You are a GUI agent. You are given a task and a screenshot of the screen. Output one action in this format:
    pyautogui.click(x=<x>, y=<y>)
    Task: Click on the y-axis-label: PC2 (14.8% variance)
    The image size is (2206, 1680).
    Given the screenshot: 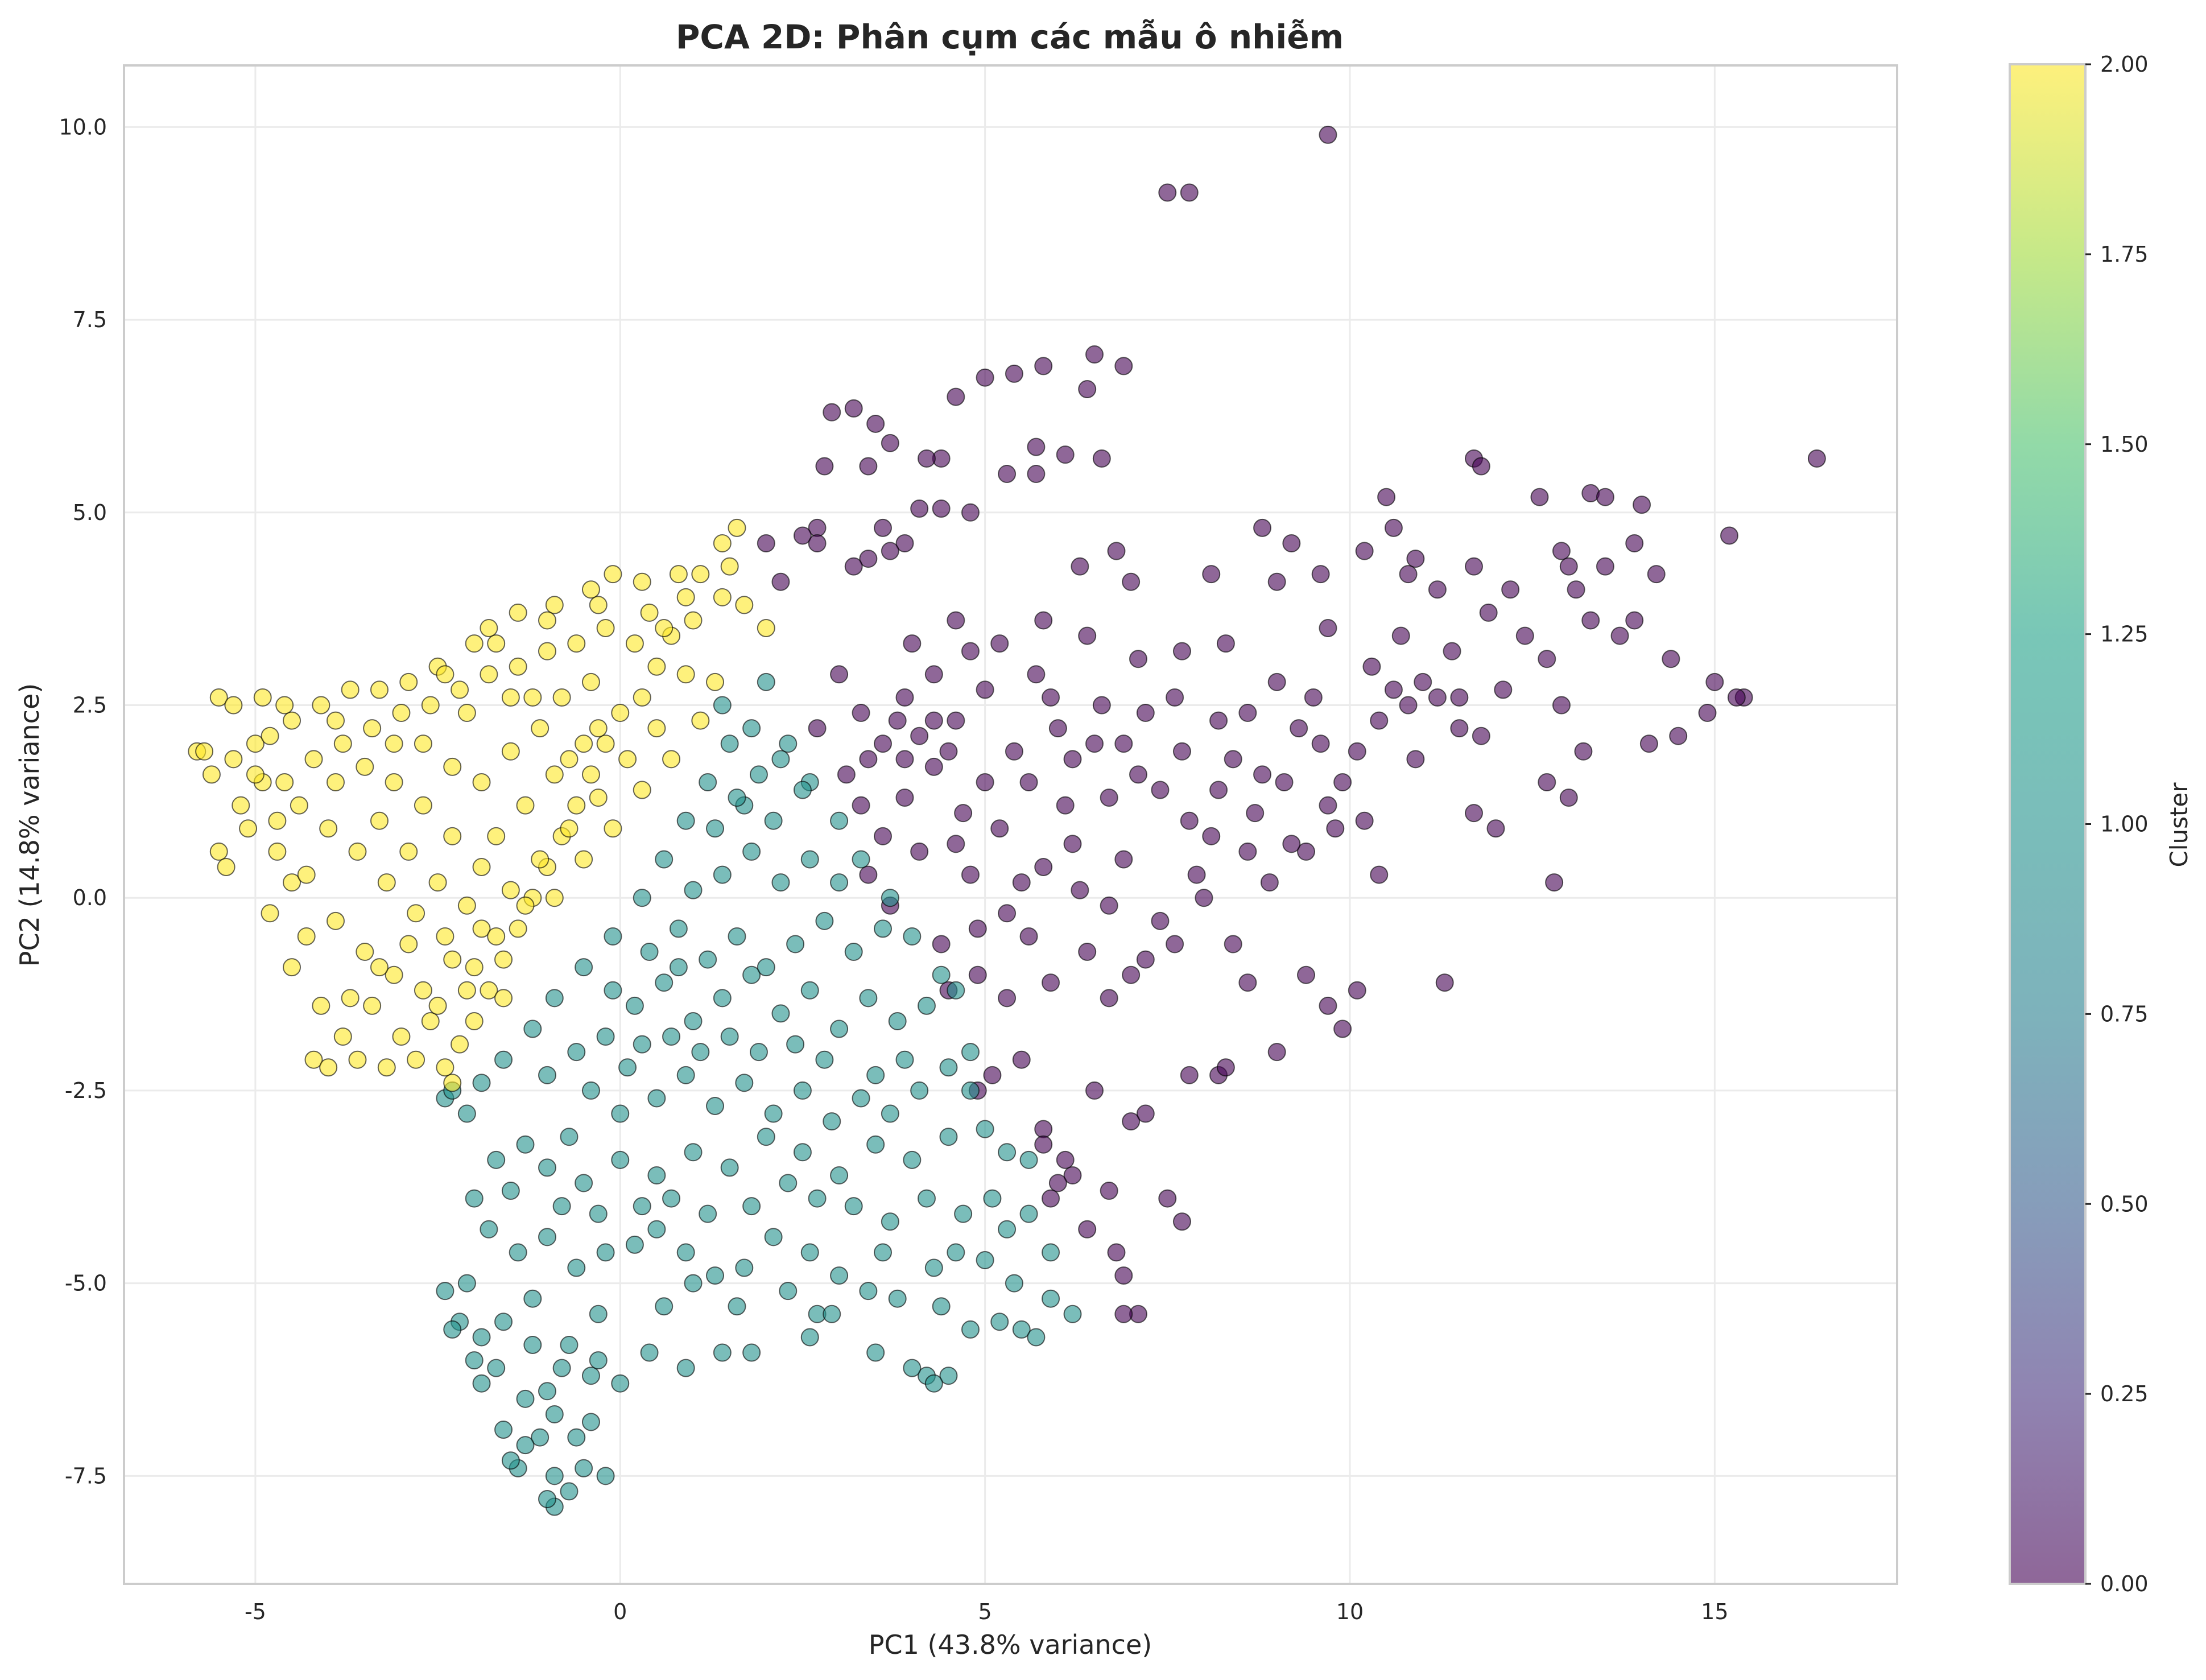 What is the action you would take?
    pyautogui.click(x=29, y=825)
    